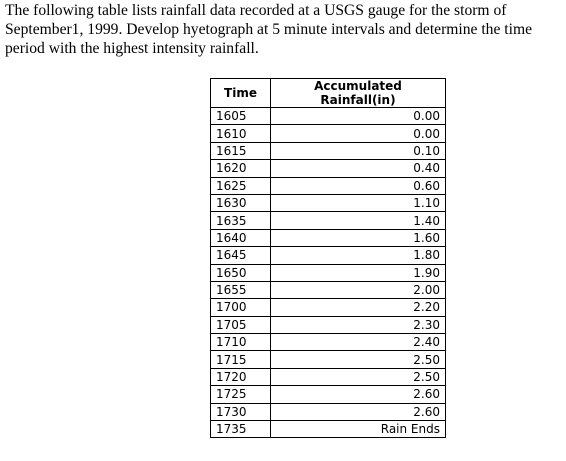 The width and height of the screenshot is (566, 461). Describe the element at coordinates (240, 133) in the screenshot. I see `time-cell: 1610` at that location.